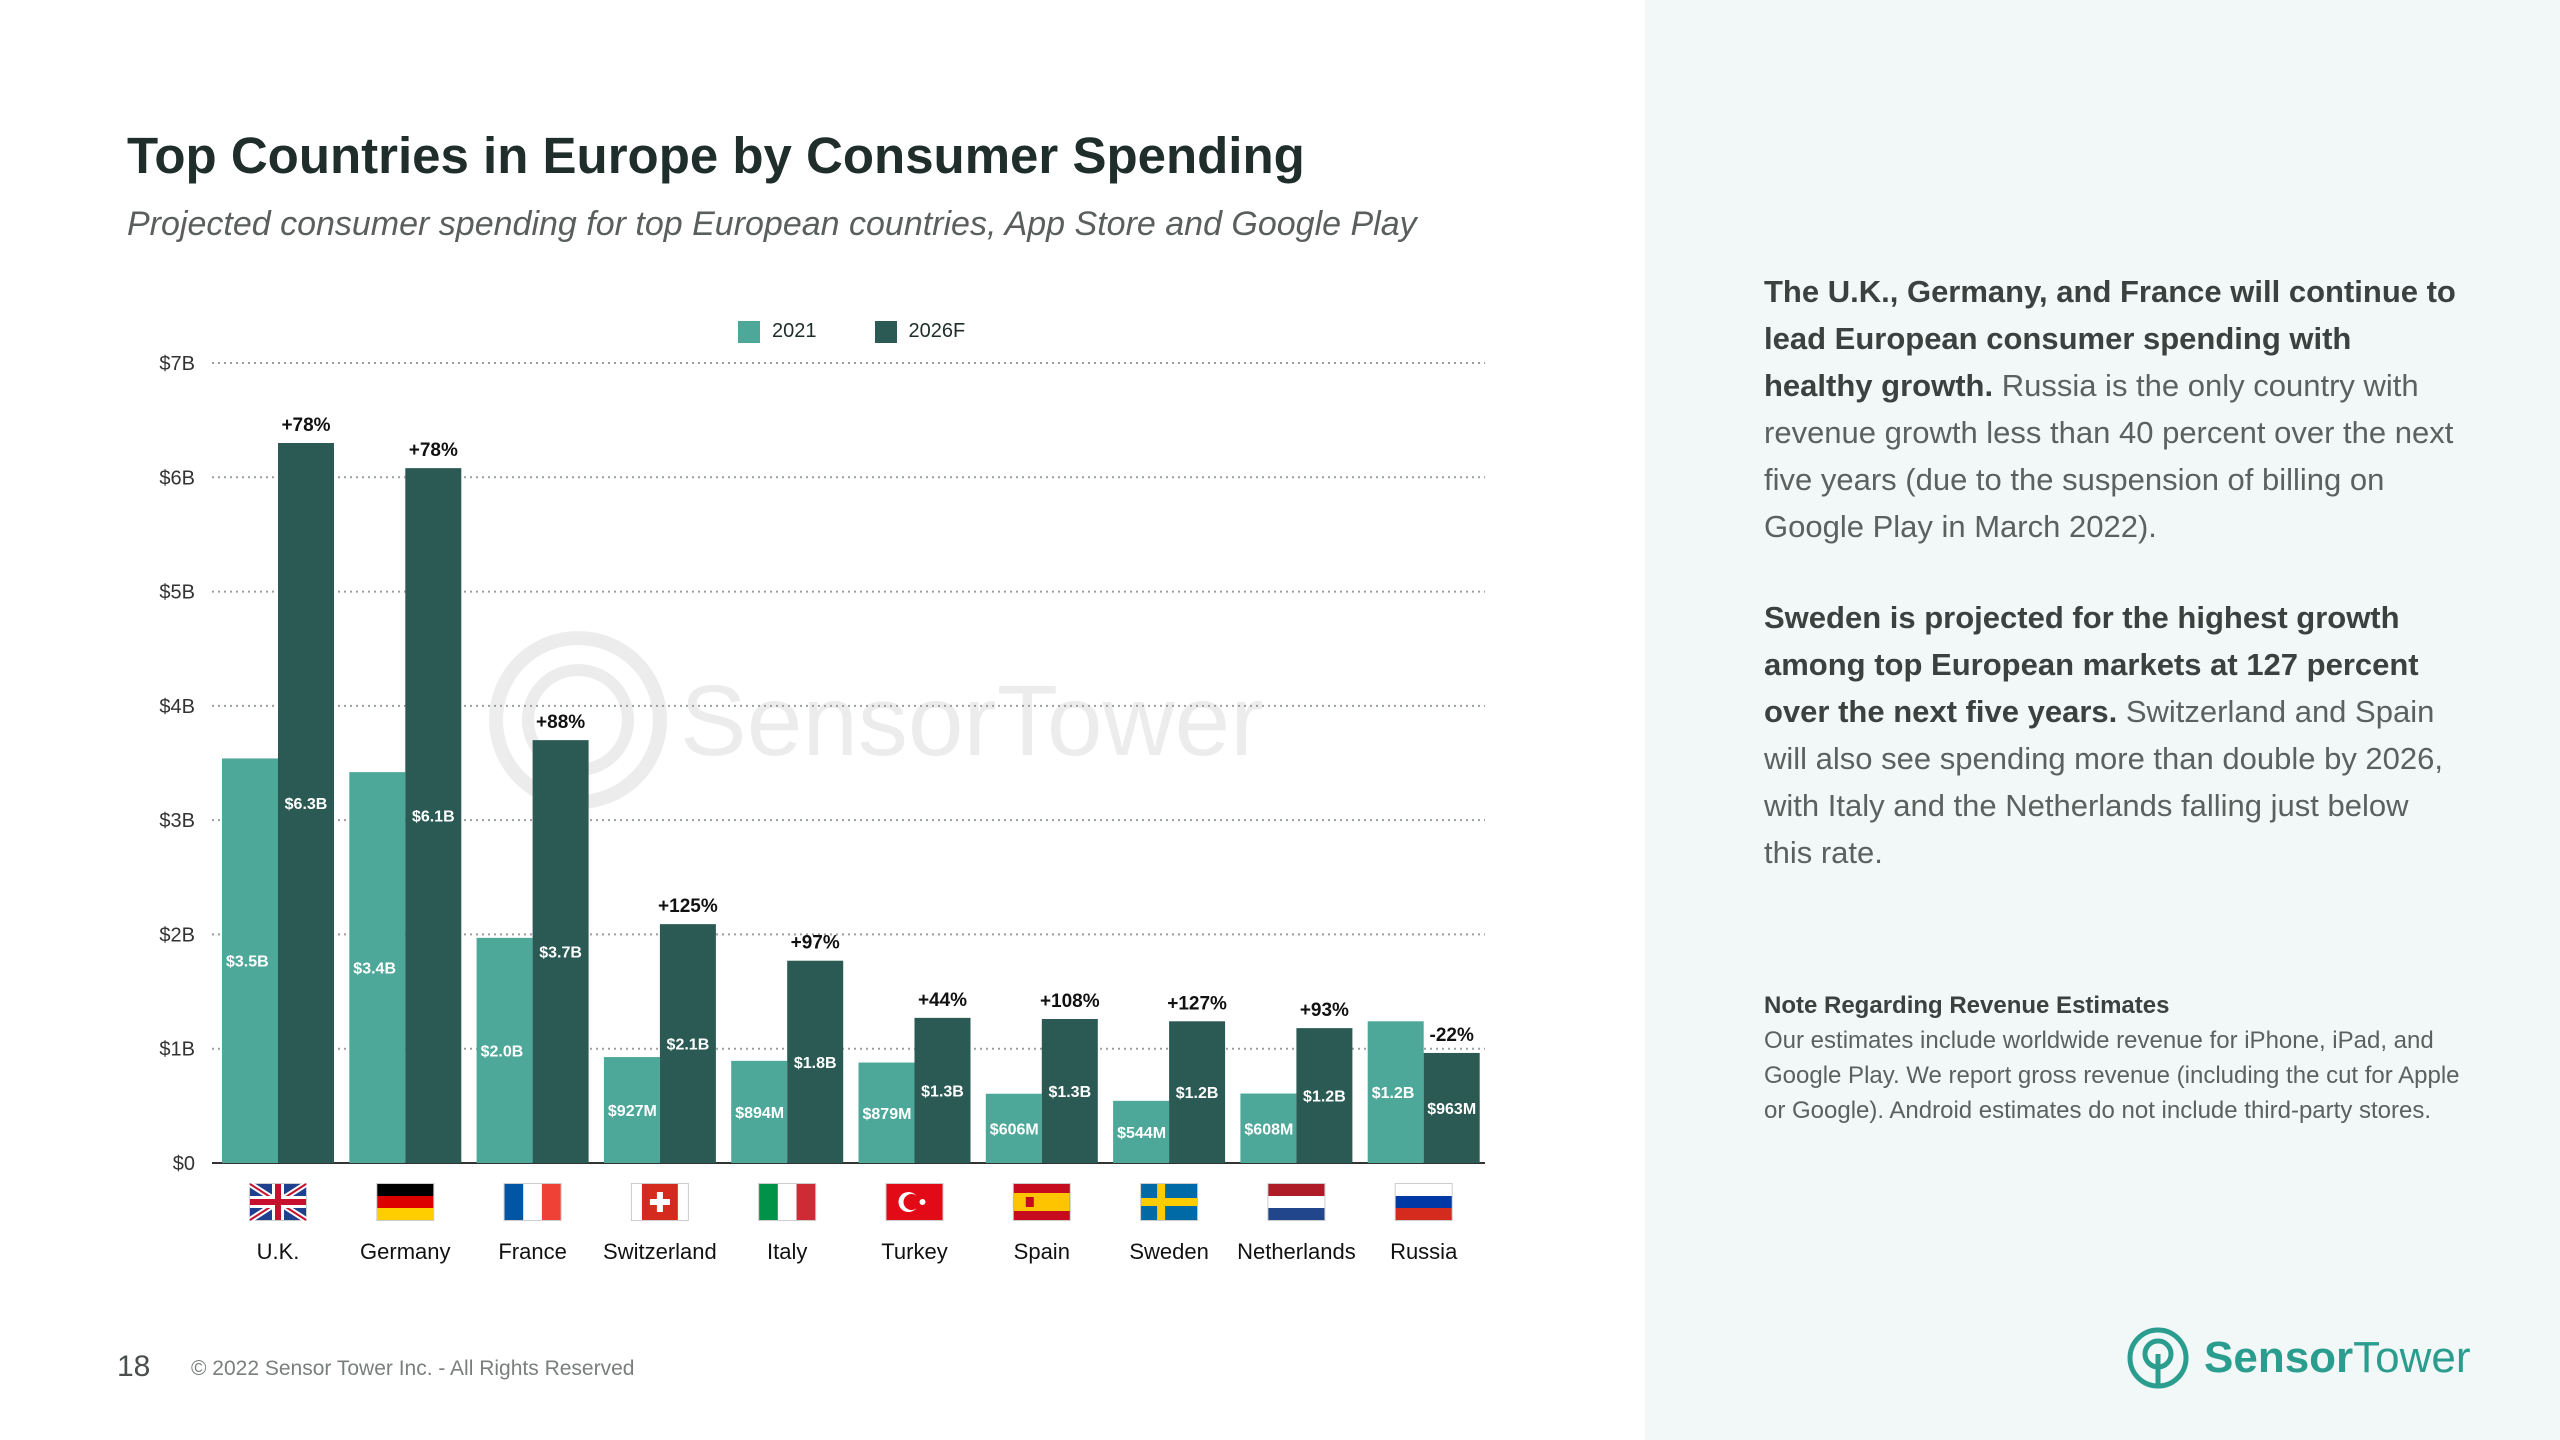 This screenshot has width=2560, height=1440. Describe the element at coordinates (177, 764) in the screenshot. I see `y-axis: $0 $1B $2B $3B $4B $5B $6B $7B` at that location.